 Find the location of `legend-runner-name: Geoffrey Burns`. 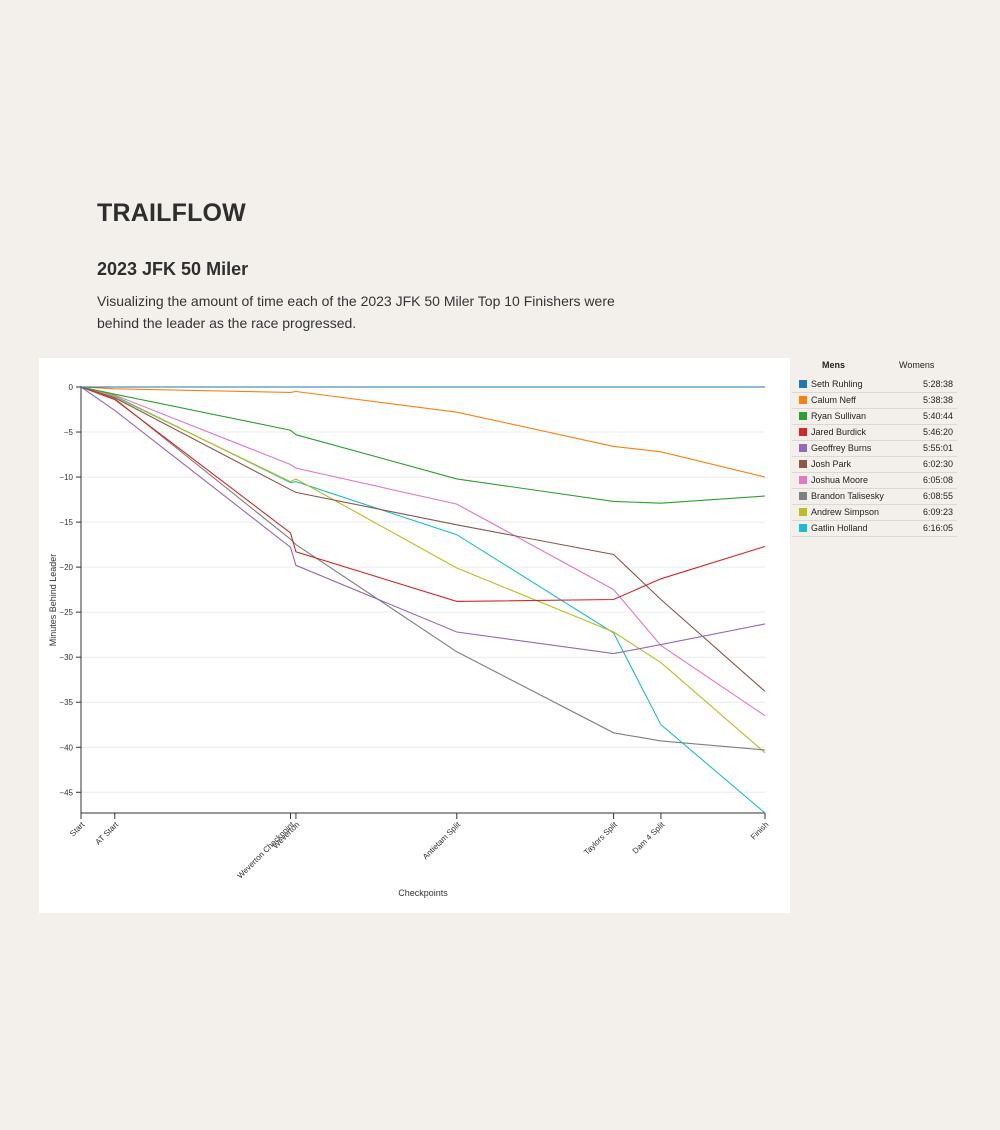

legend-runner-name: Geoffrey Burns is located at coordinates (841, 448).